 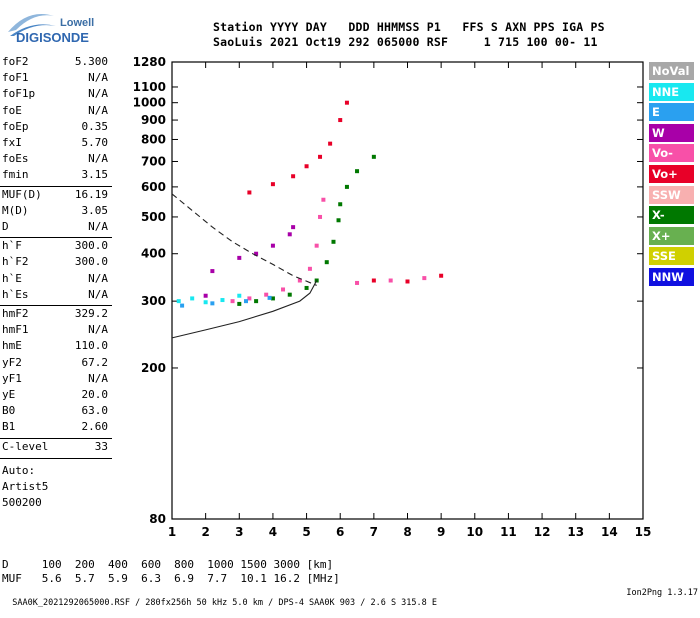 What do you see at coordinates (671, 174) in the screenshot?
I see `legend-item: Vo+` at bounding box center [671, 174].